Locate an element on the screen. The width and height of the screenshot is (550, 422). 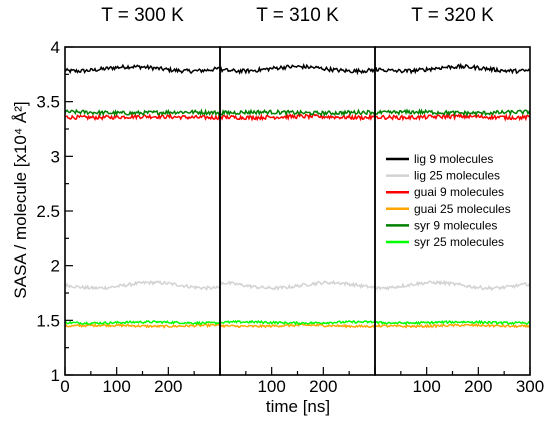
panel-title-2: T = 310 K is located at coordinates (297, 15).